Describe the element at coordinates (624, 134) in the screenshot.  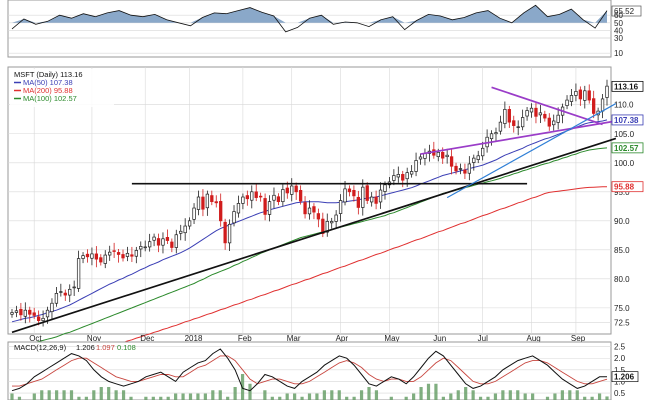
I see `price-tick-label: 105.0` at that location.